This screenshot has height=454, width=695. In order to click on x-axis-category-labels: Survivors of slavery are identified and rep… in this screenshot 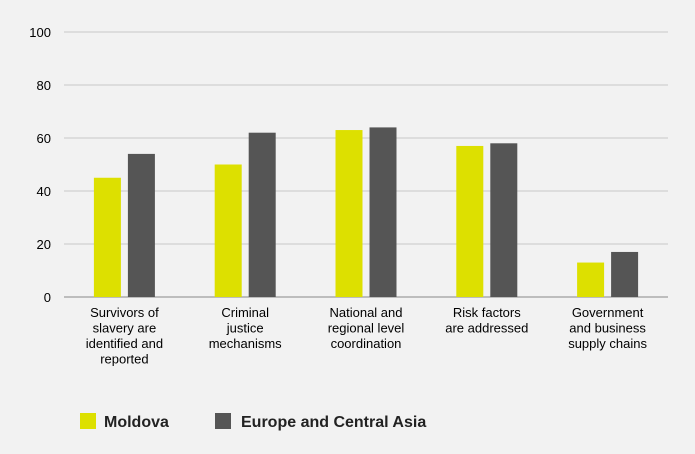, I will do `click(367, 336)`.